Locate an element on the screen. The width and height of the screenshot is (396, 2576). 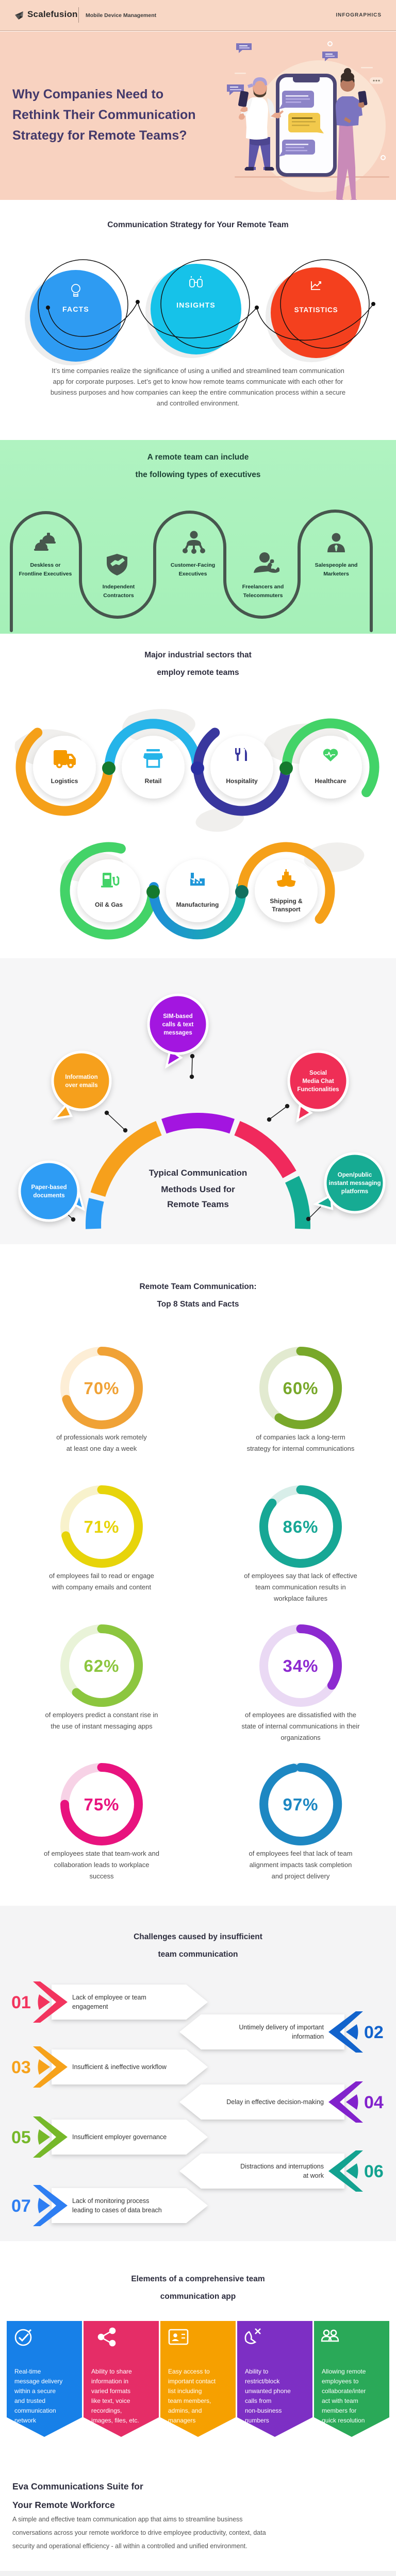
svg-text: at least one day a week is located at coordinates (102, 1448).